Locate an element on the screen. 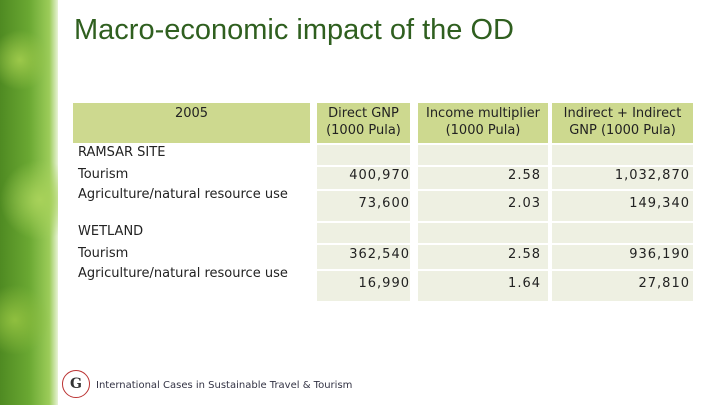 The width and height of the screenshot is (720, 405). section-label: WETLAND is located at coordinates (111, 231).